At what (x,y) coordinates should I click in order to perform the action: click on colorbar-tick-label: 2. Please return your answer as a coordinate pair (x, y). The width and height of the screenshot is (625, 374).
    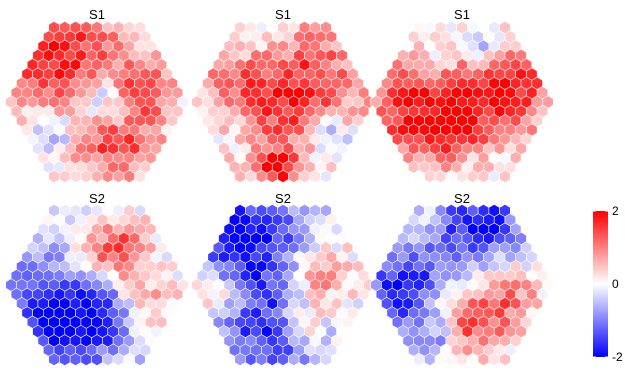
    Looking at the image, I should click on (615, 211).